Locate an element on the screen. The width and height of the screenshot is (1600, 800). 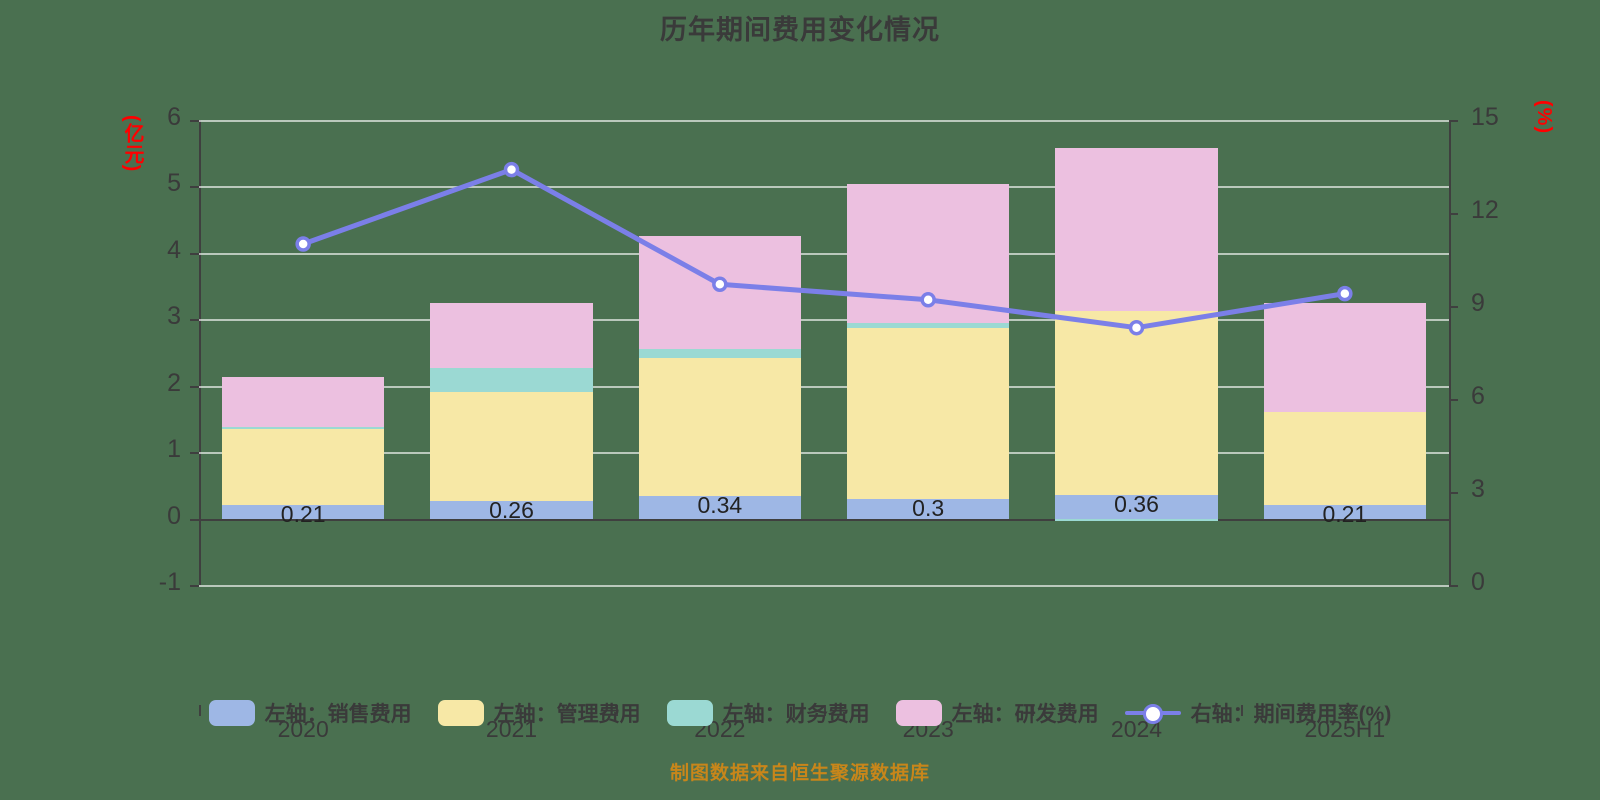
legend-item: 左轴：销售费用 is located at coordinates (310, 713).